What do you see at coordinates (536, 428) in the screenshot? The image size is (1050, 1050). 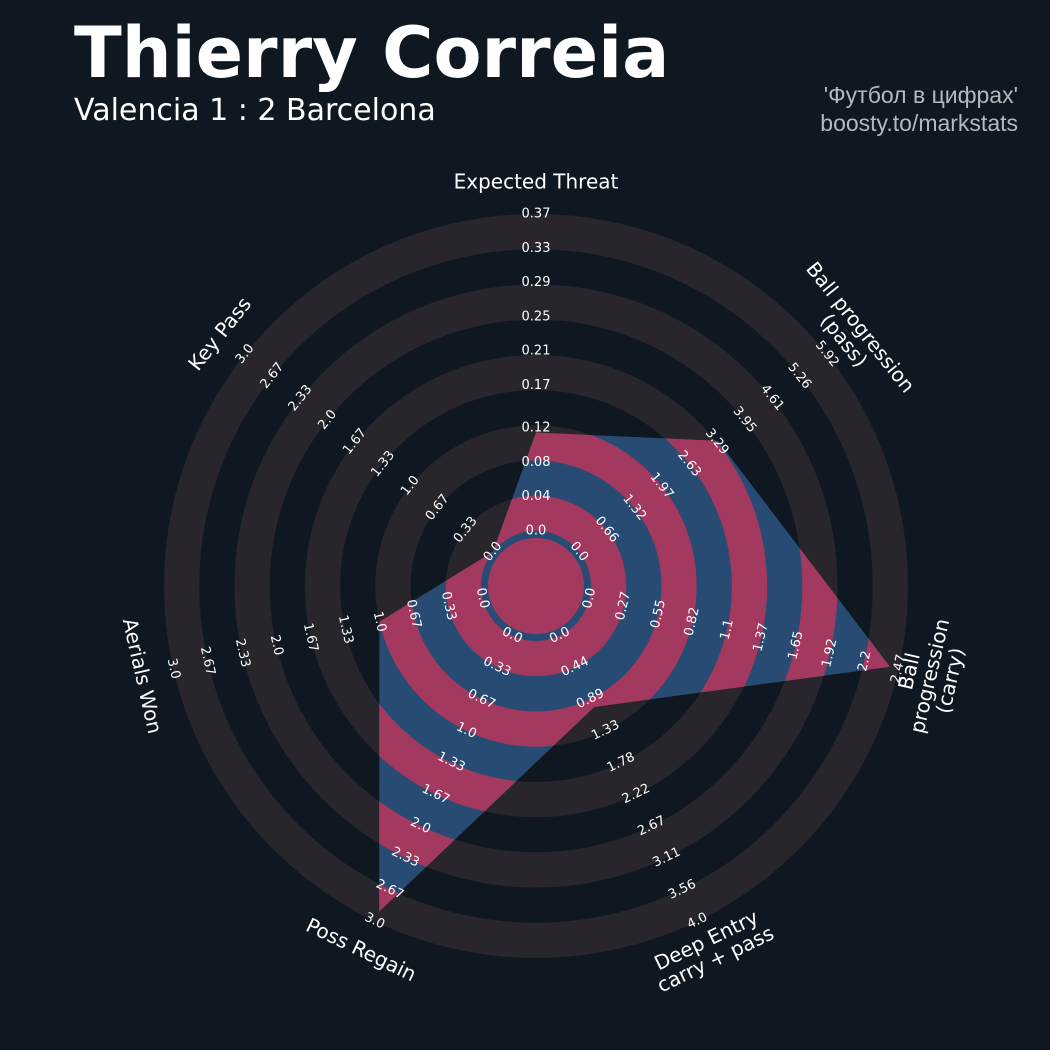 I see `tick-label: 0.12` at bounding box center [536, 428].